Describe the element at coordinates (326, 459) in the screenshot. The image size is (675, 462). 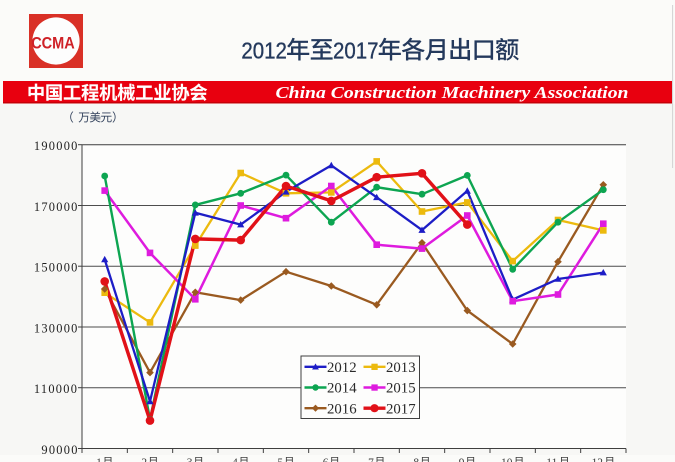
I see `svg-text: 6` at that location.